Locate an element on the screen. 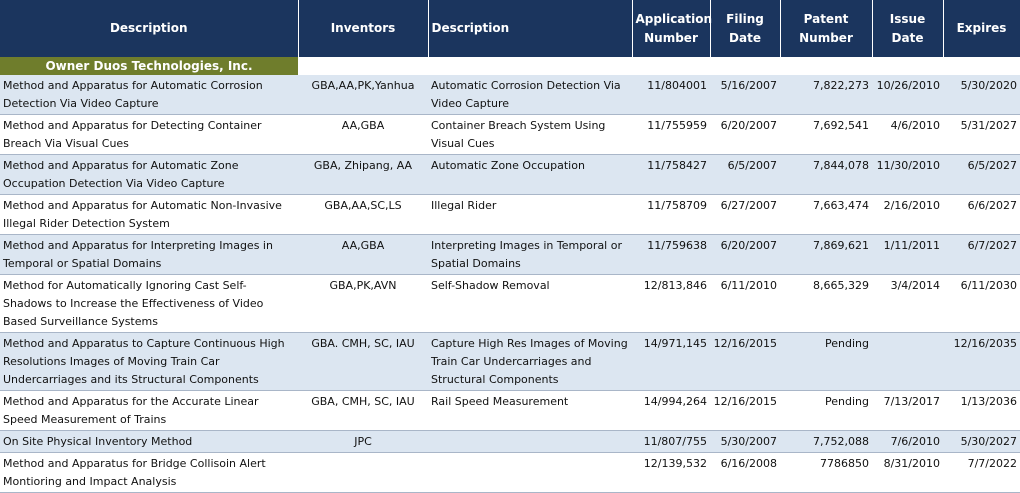 This screenshot has width=1020, height=493. table-cell: 7,822,273 is located at coordinates (826, 95).